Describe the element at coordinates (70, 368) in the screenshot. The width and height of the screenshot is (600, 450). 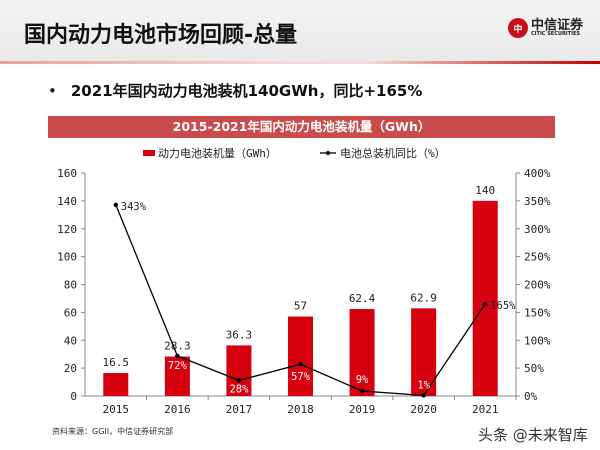
I see `y-left-tick-label: 20` at that location.